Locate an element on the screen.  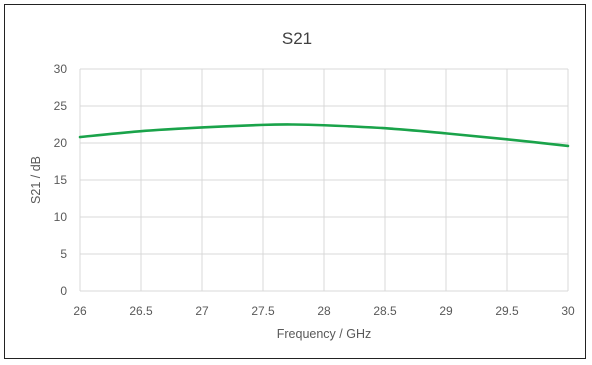
y-tick-label: 15 is located at coordinates (61, 180).